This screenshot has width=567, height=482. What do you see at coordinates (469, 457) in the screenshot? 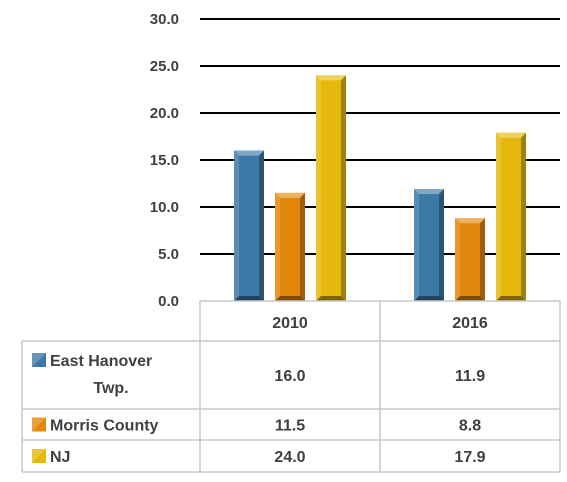
I see `data-label: 17.9` at bounding box center [469, 457].